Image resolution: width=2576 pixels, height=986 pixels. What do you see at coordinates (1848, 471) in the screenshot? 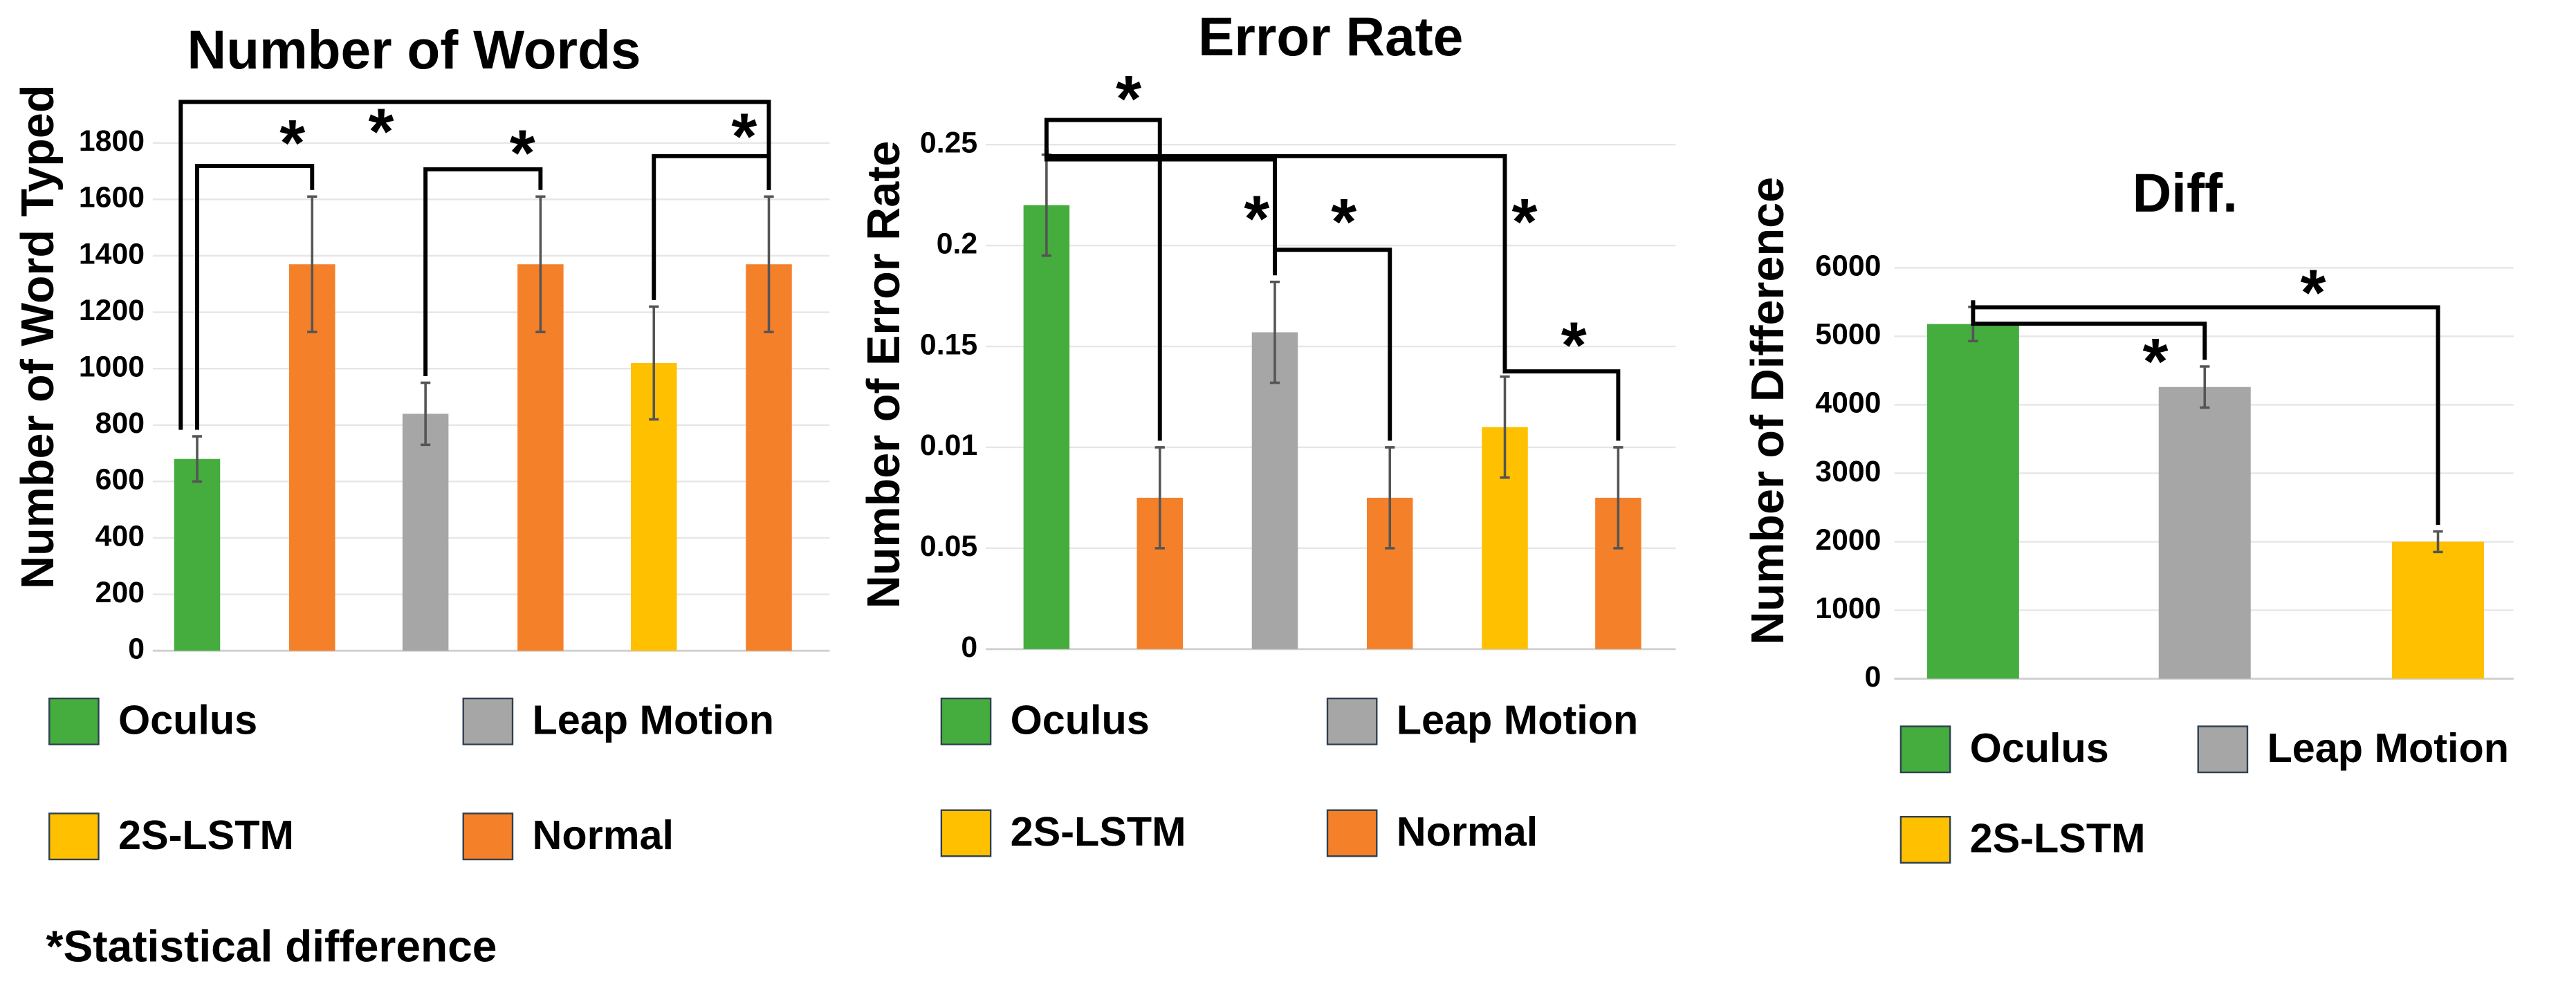
I see `y-tick-label: 3000` at bounding box center [1848, 471].